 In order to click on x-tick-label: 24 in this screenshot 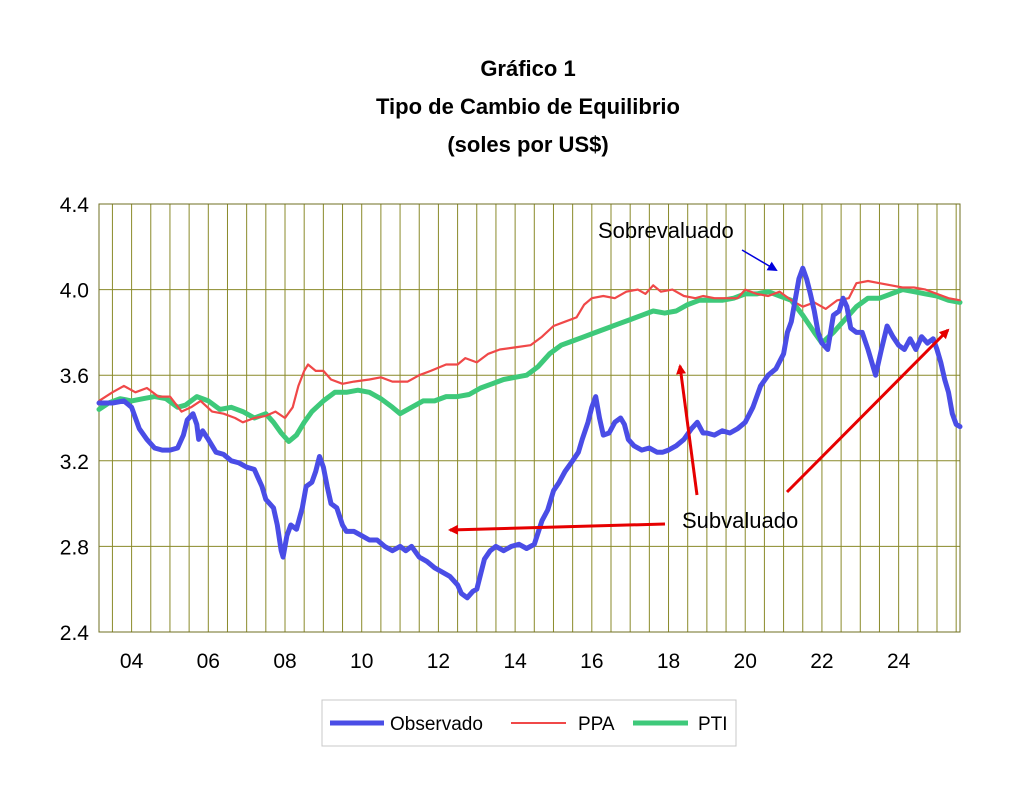, I will do `click(899, 661)`.